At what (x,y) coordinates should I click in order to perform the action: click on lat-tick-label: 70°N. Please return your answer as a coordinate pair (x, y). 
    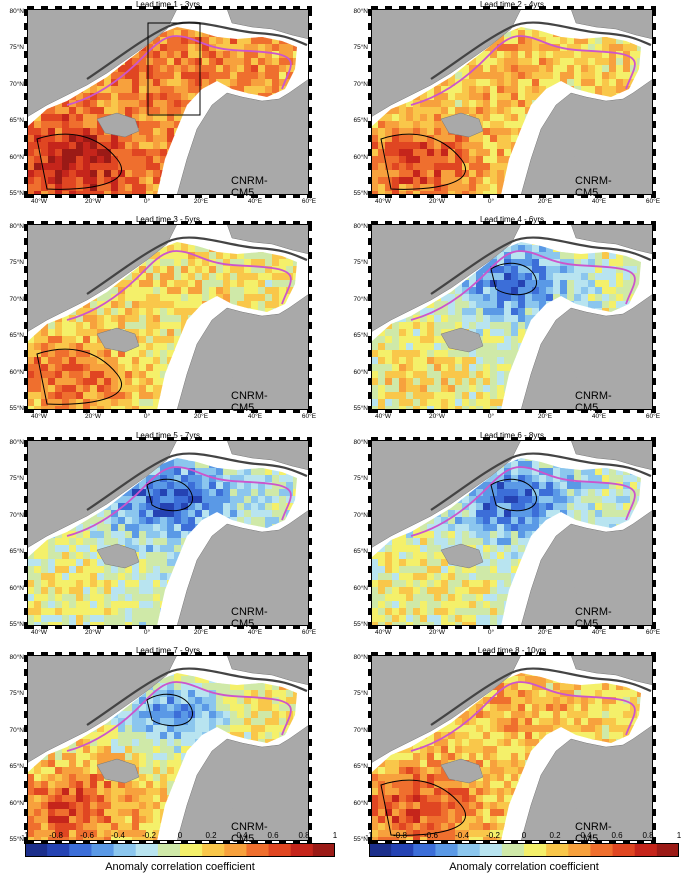
    Looking at the image, I should click on (360, 84).